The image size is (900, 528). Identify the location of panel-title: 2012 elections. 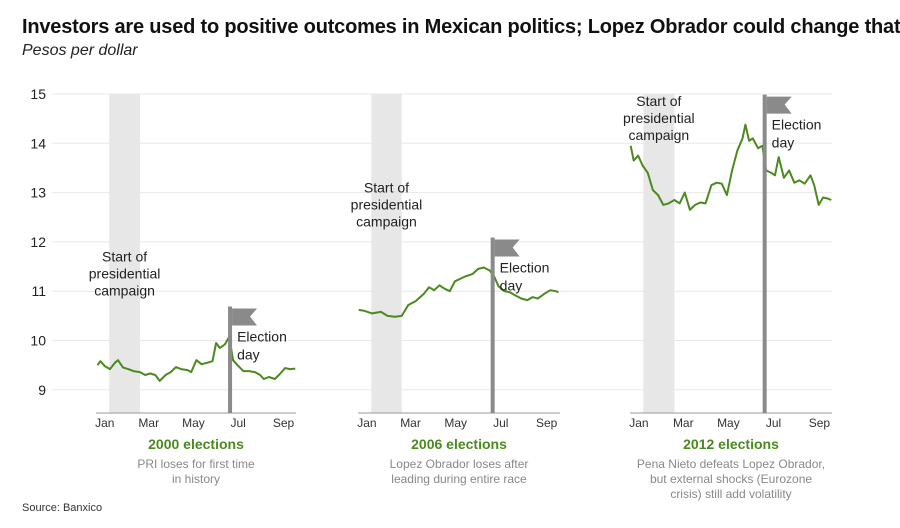
(731, 444).